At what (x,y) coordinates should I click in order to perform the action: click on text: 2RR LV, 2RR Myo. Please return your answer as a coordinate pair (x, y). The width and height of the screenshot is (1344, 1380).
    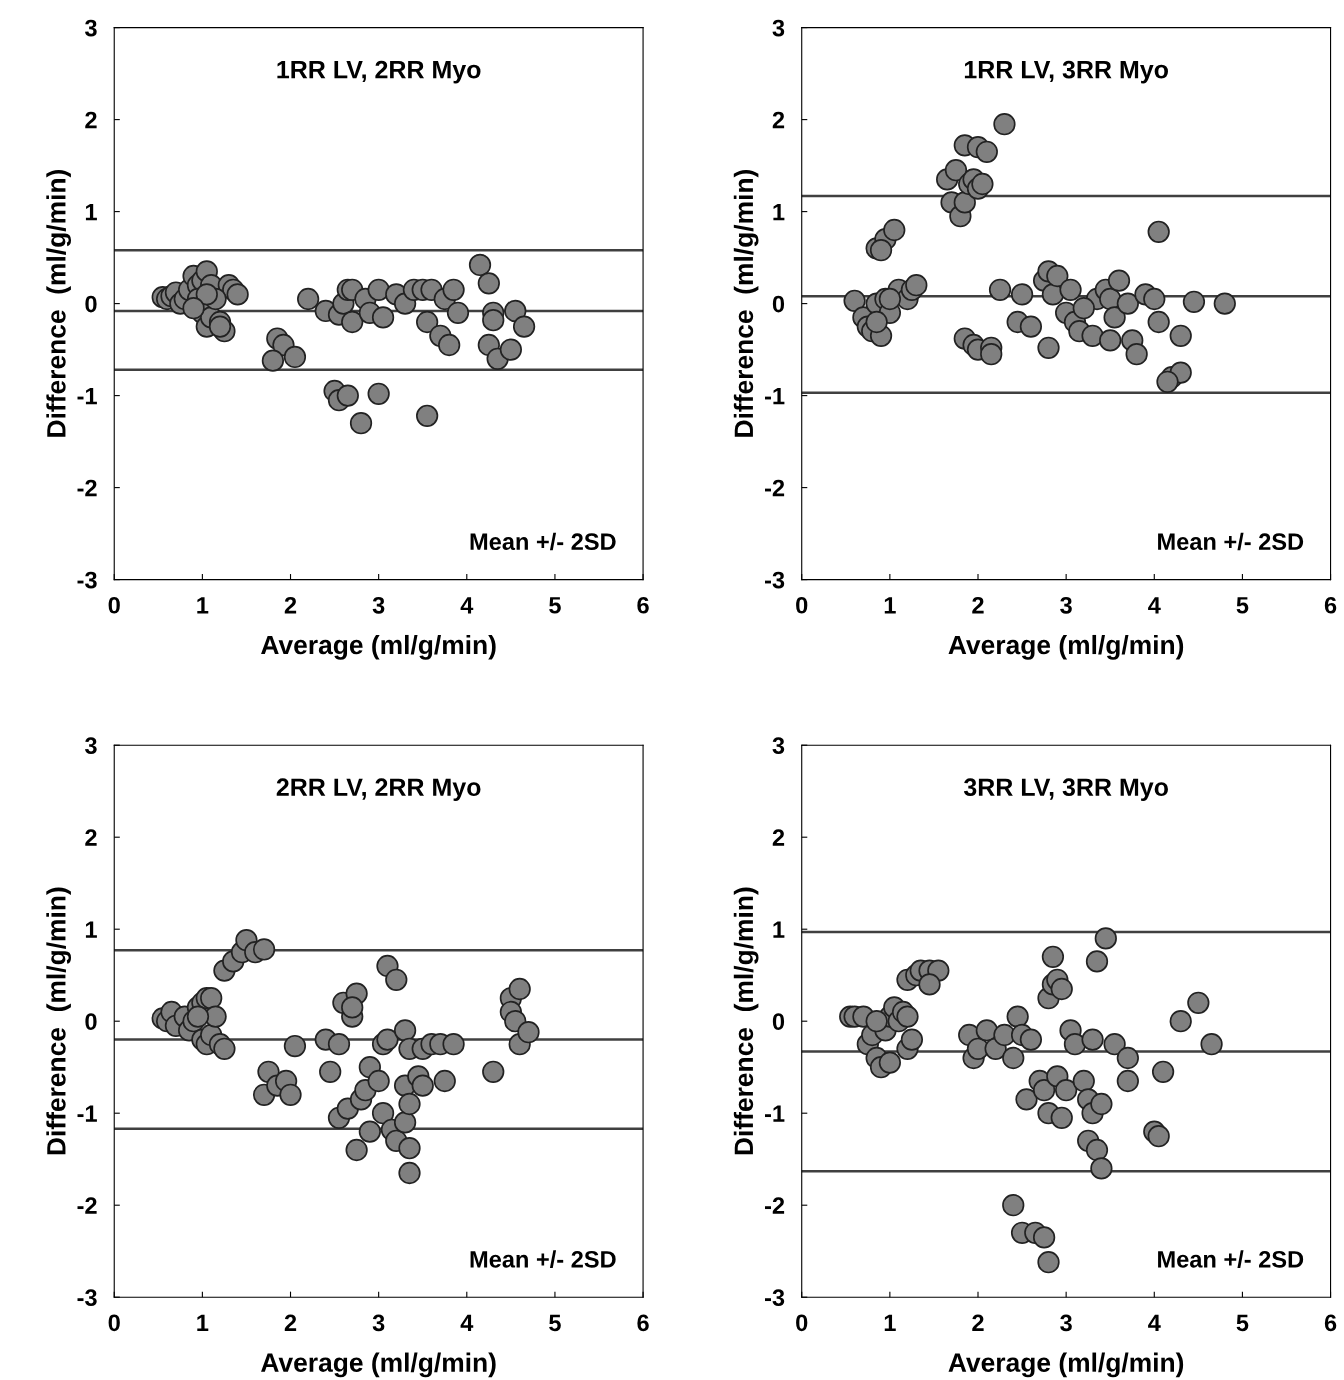
    Looking at the image, I should click on (378, 790).